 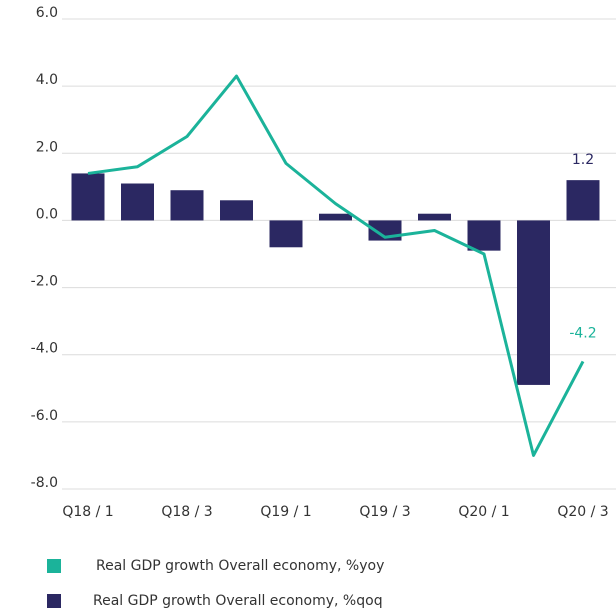 I want to click on x-tick-label: Q20 / 3, so click(x=582, y=512).